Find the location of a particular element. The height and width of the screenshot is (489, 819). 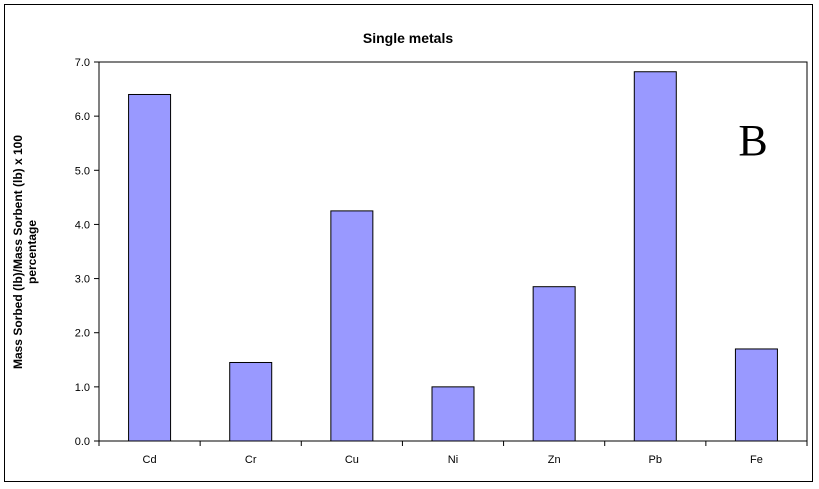

x-tick-label: Ni is located at coordinates (453, 460).